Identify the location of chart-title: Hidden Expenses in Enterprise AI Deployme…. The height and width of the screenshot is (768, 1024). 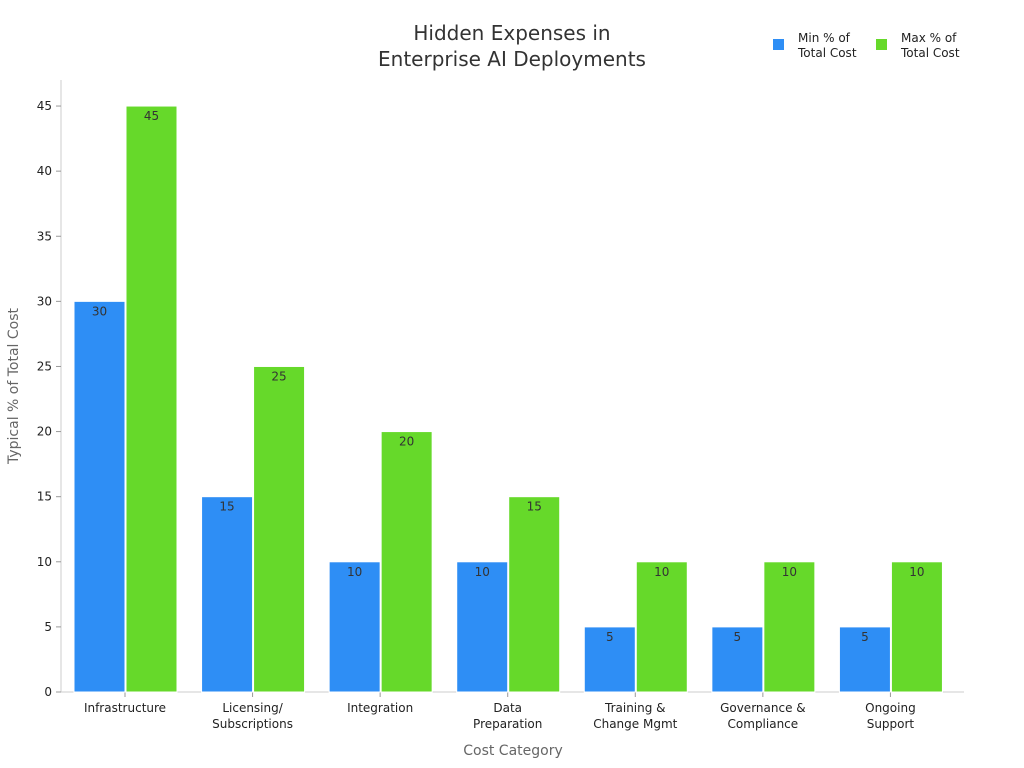
(512, 46).